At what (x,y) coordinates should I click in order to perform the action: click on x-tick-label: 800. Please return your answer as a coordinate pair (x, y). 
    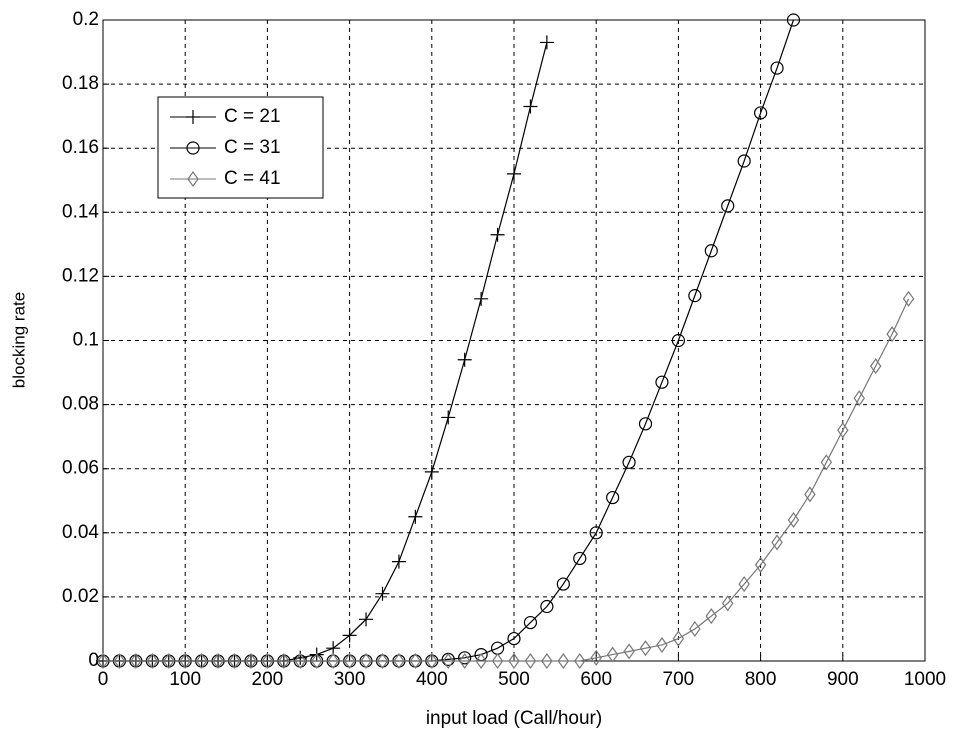
    Looking at the image, I should click on (761, 679).